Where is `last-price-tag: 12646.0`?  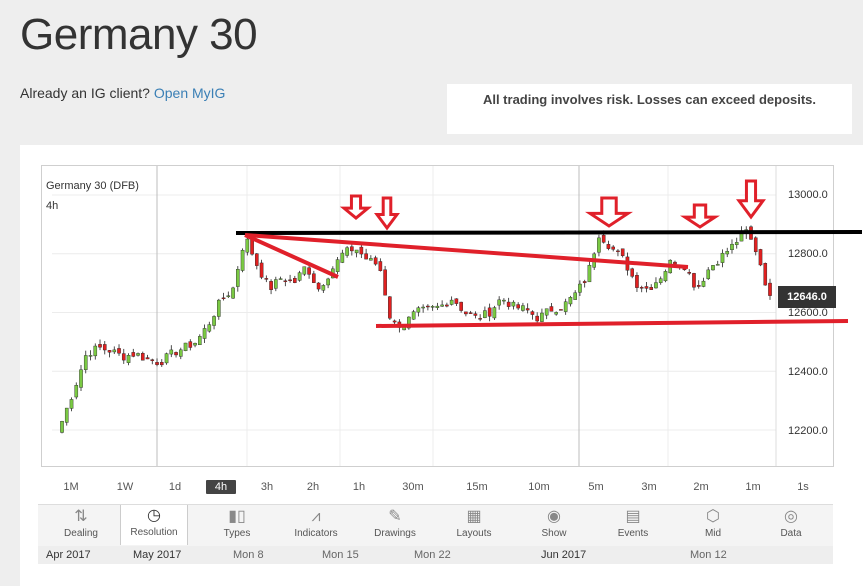 last-price-tag: 12646.0 is located at coordinates (807, 297).